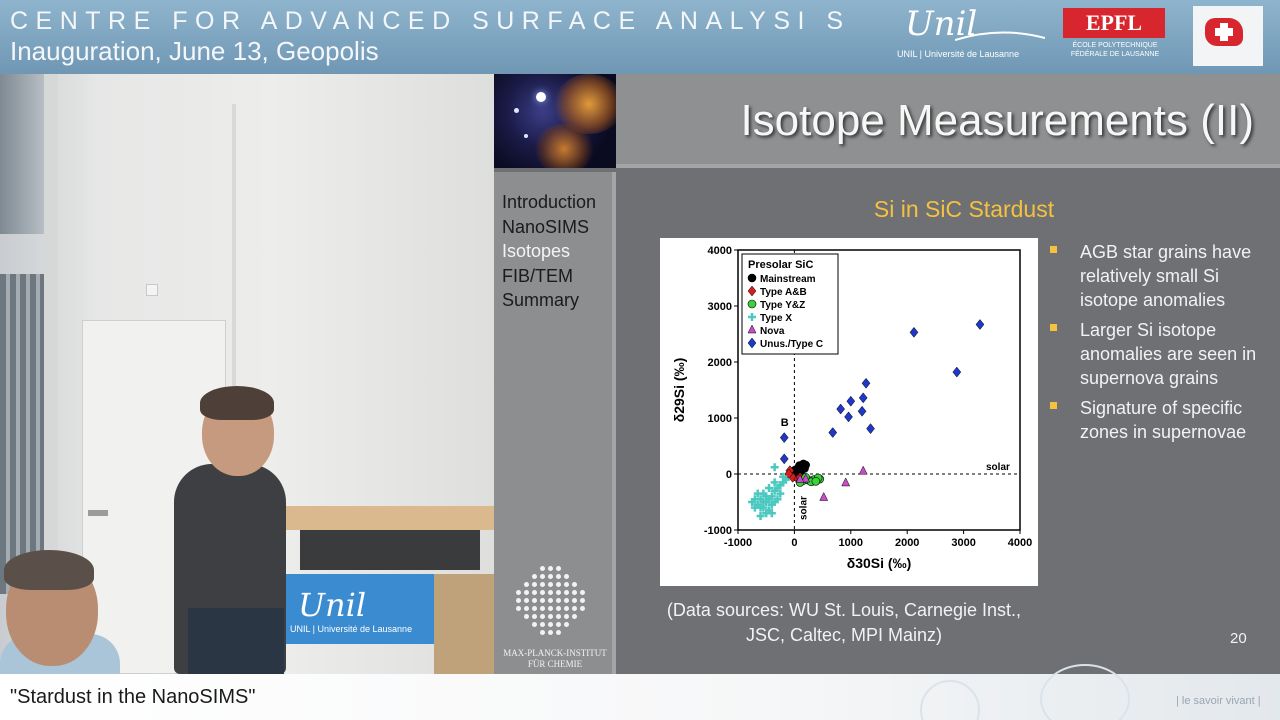 Image resolution: width=1280 pixels, height=720 pixels. Describe the element at coordinates (237, 403) in the screenshot. I see `speaker-hair` at that location.